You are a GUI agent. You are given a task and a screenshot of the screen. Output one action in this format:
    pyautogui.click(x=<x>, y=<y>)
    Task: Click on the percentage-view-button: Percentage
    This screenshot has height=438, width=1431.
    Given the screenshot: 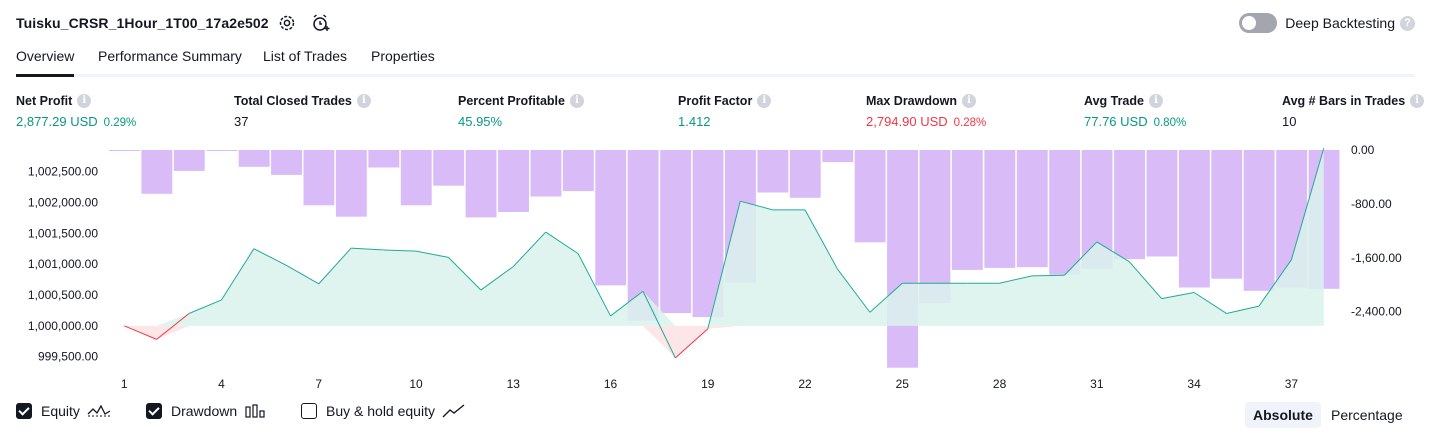 What is the action you would take?
    pyautogui.click(x=1367, y=415)
    